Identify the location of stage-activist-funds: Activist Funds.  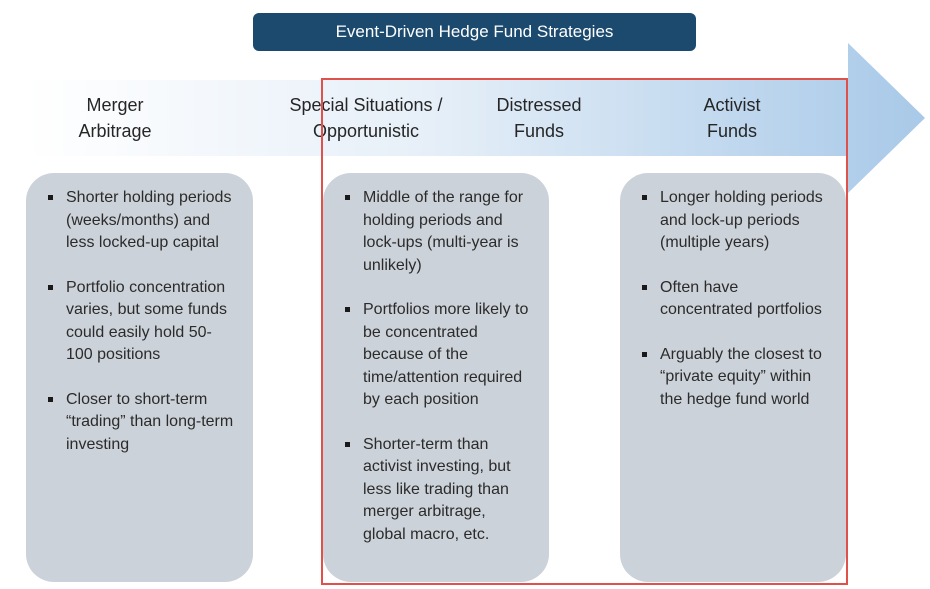
(732, 118).